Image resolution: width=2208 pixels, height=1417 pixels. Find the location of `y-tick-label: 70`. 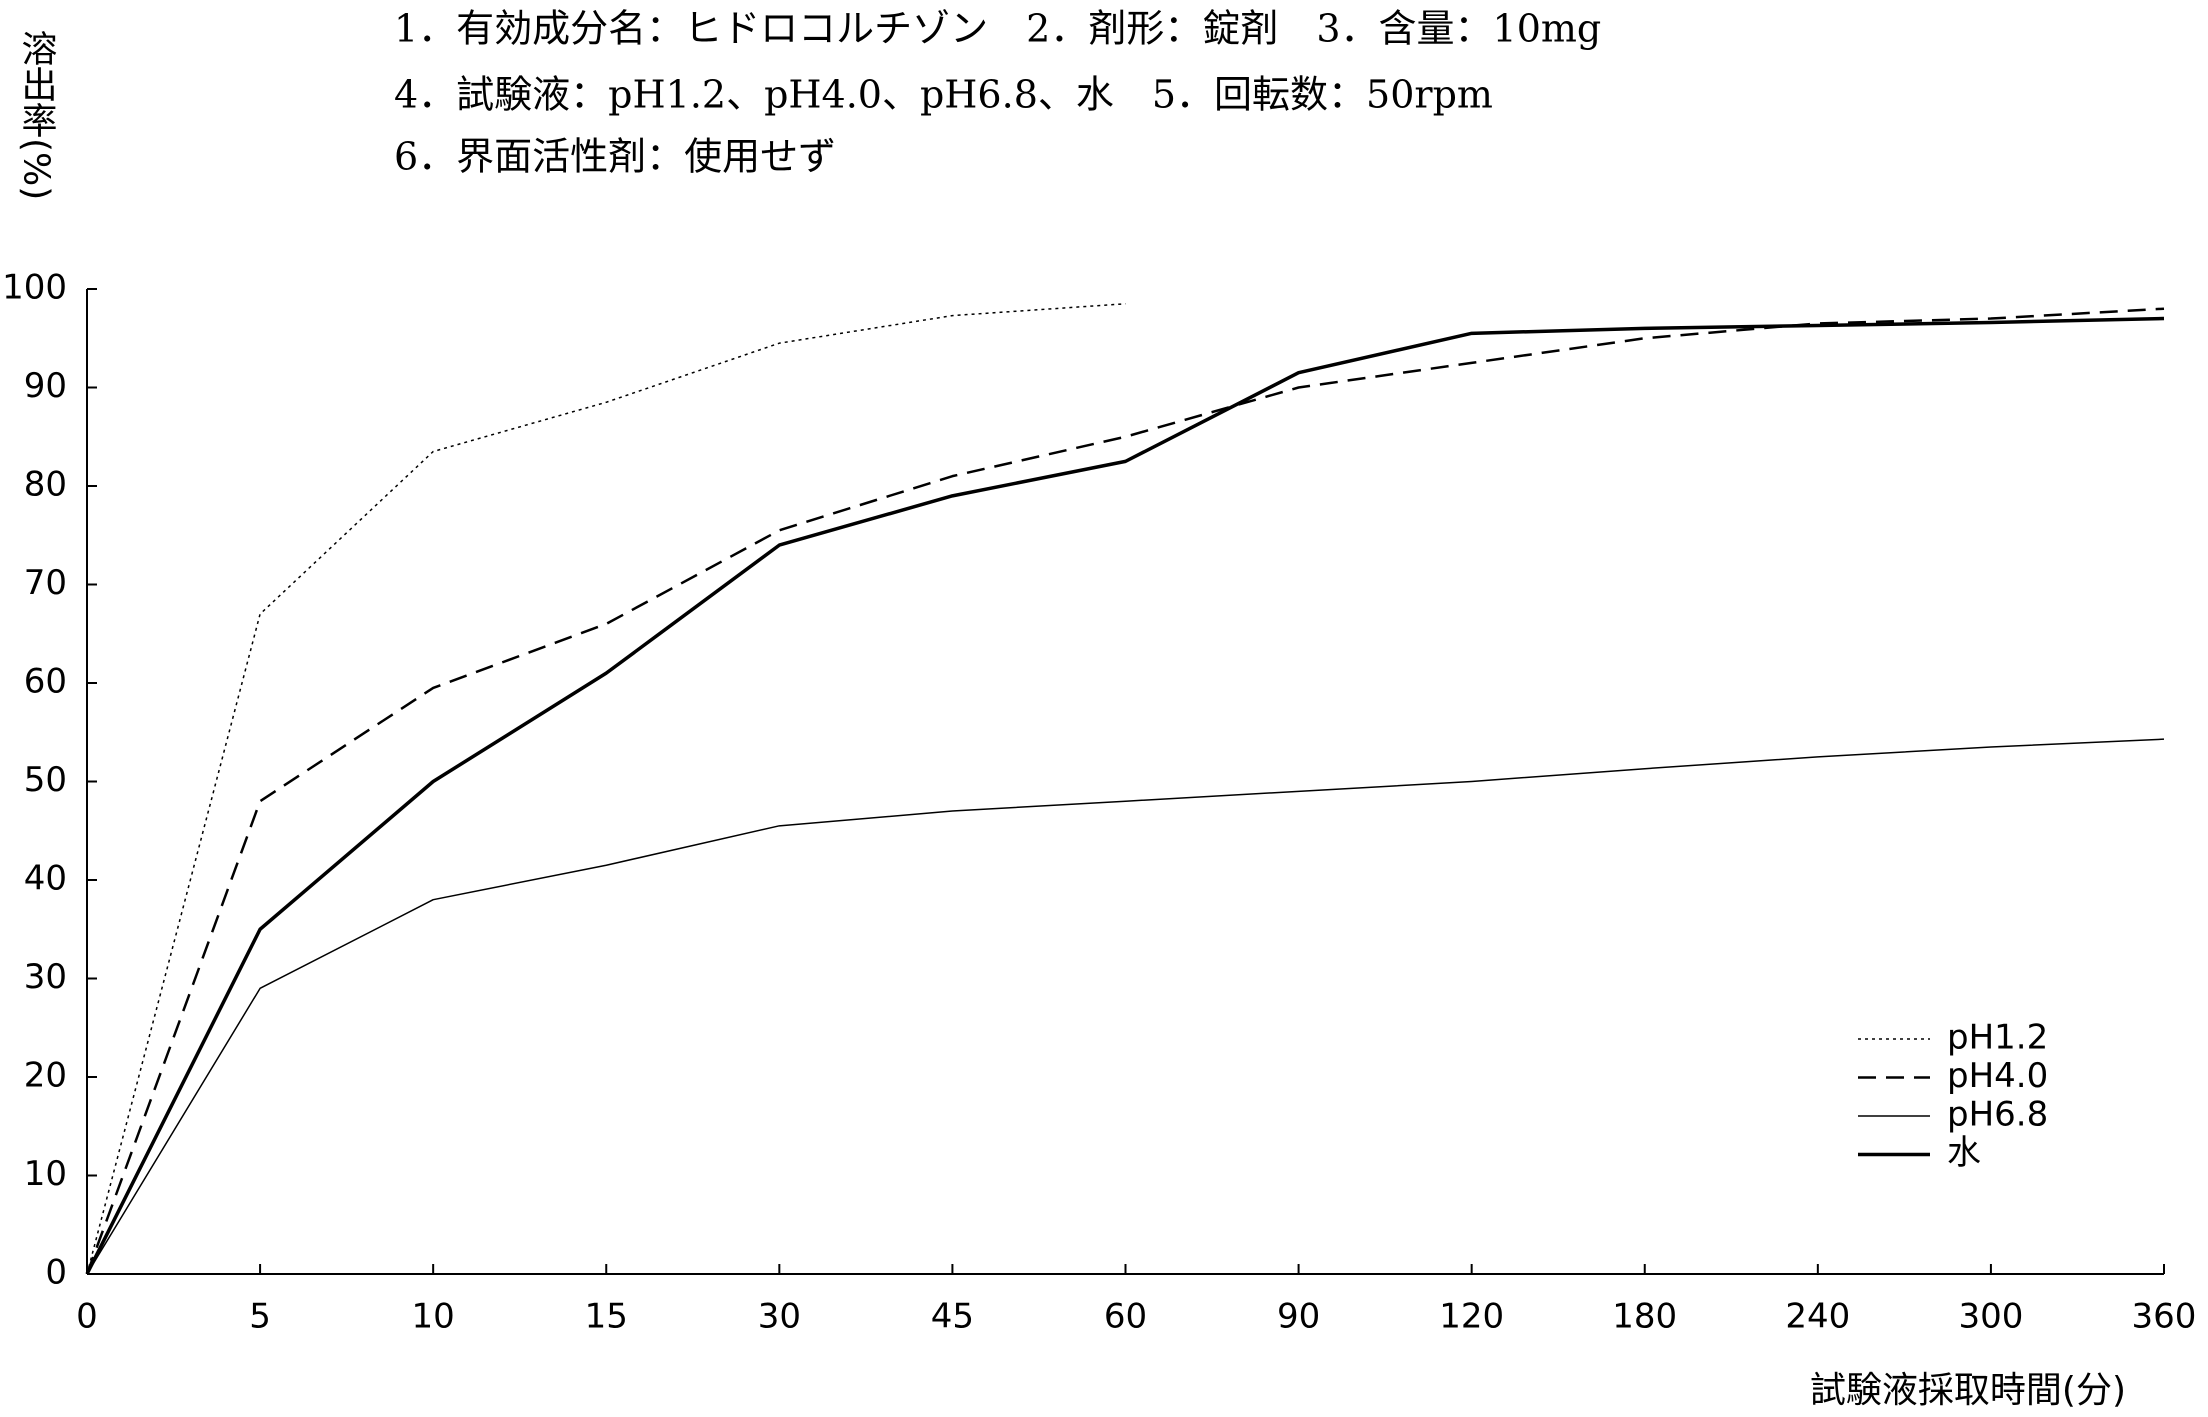

y-tick-label: 70 is located at coordinates (45, 583).